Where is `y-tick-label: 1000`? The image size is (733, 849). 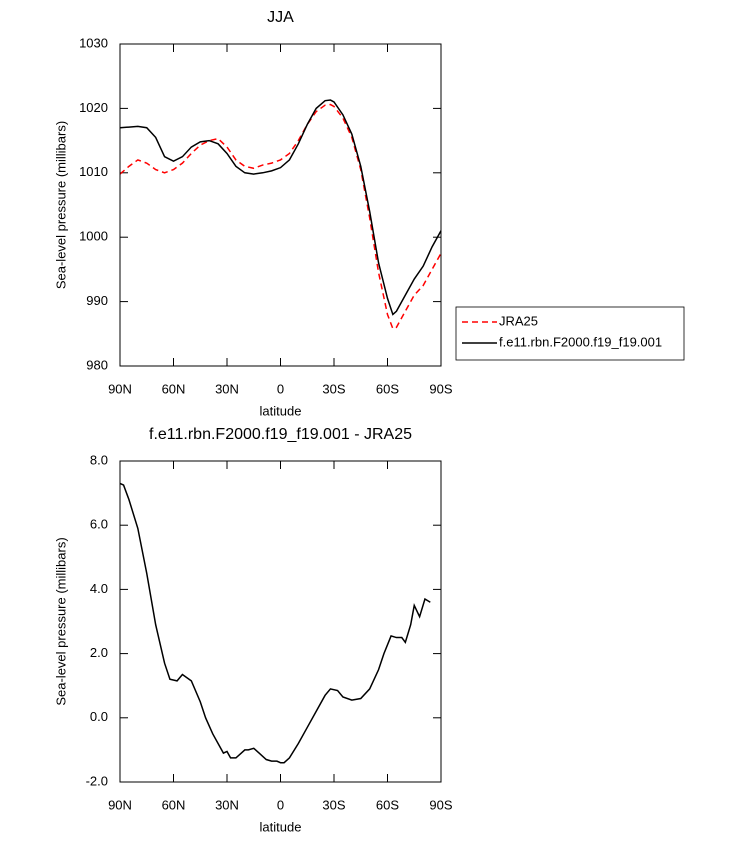
y-tick-label: 1000 is located at coordinates (93, 236).